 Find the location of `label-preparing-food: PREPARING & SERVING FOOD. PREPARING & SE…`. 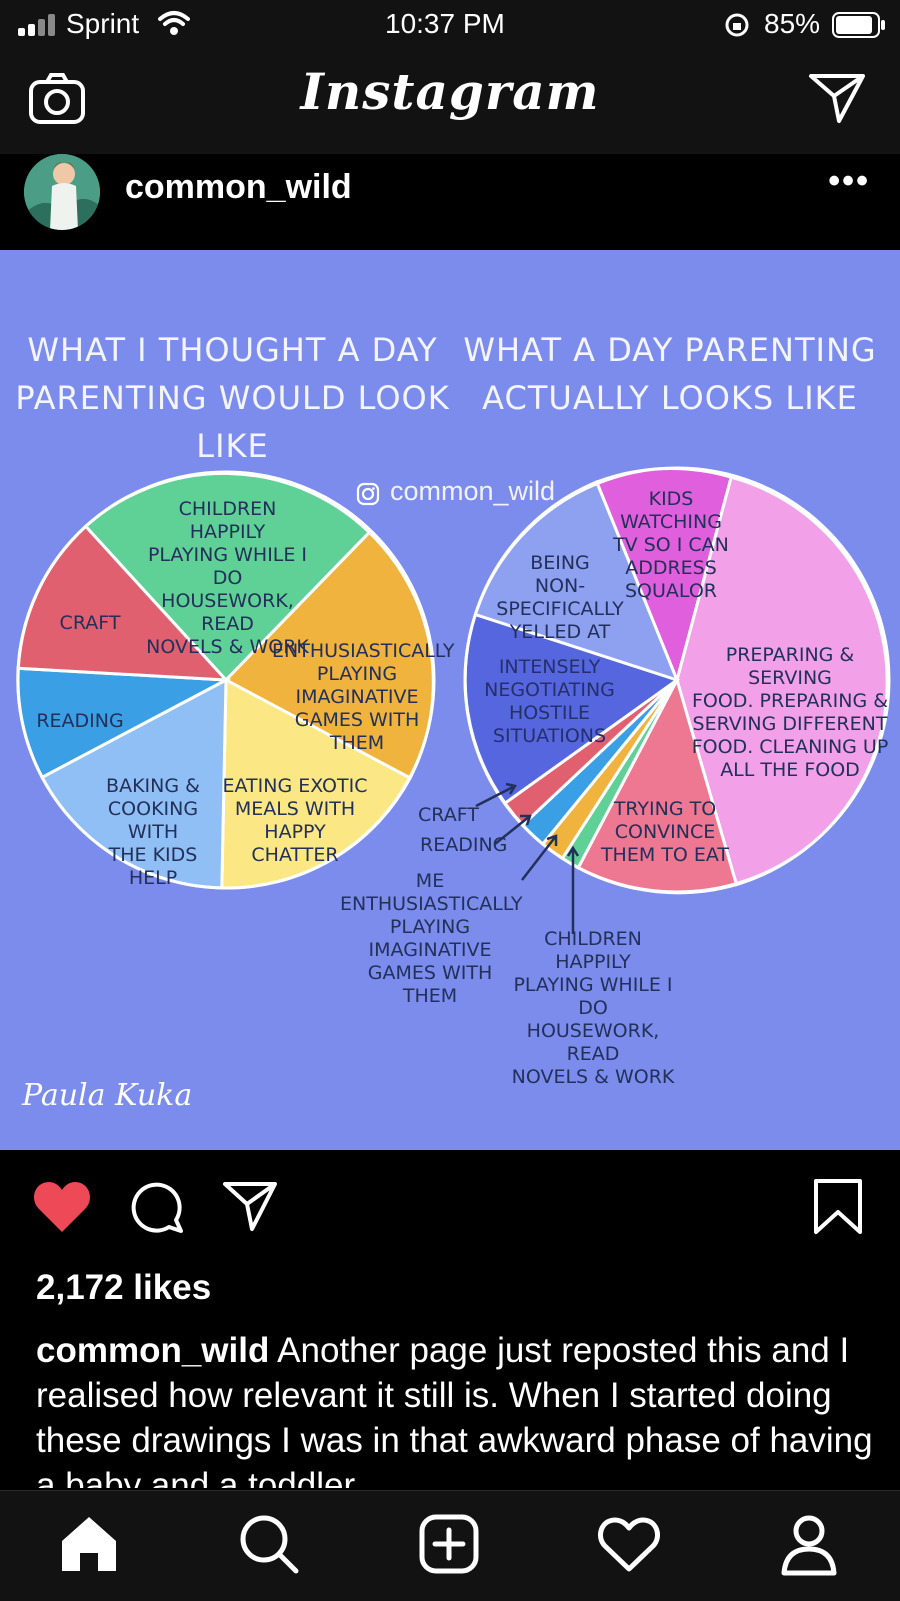

label-preparing-food: PREPARING & SERVING FOOD. PREPARING & SE… is located at coordinates (790, 713).